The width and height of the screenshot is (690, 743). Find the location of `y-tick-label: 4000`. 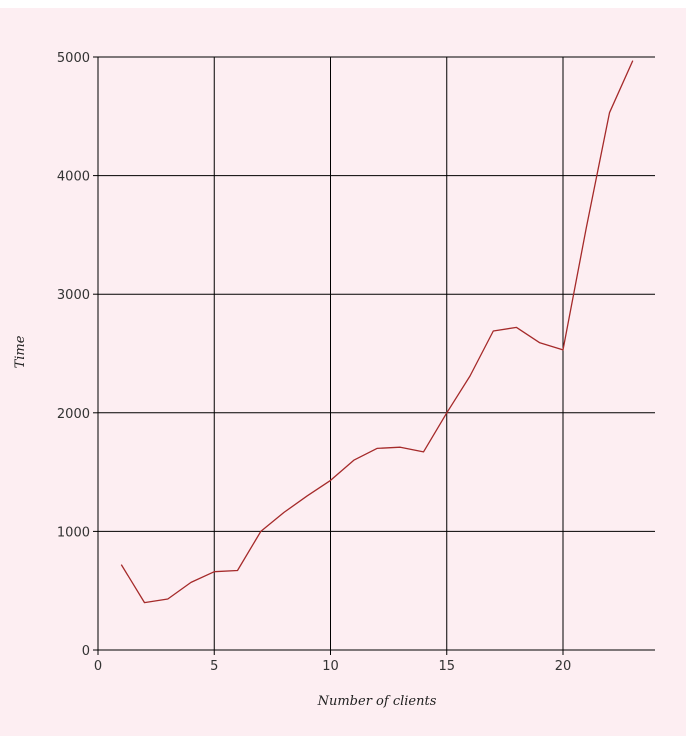

y-tick-label: 4000 is located at coordinates (73, 177).